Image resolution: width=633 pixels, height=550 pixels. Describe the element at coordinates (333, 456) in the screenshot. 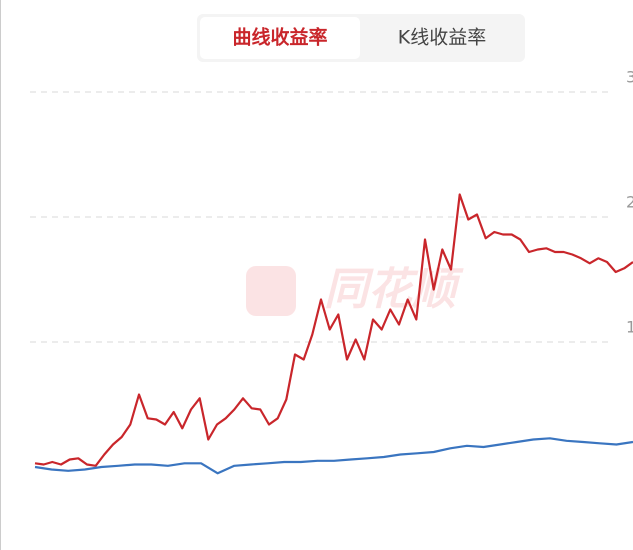

I see `series-line` at that location.